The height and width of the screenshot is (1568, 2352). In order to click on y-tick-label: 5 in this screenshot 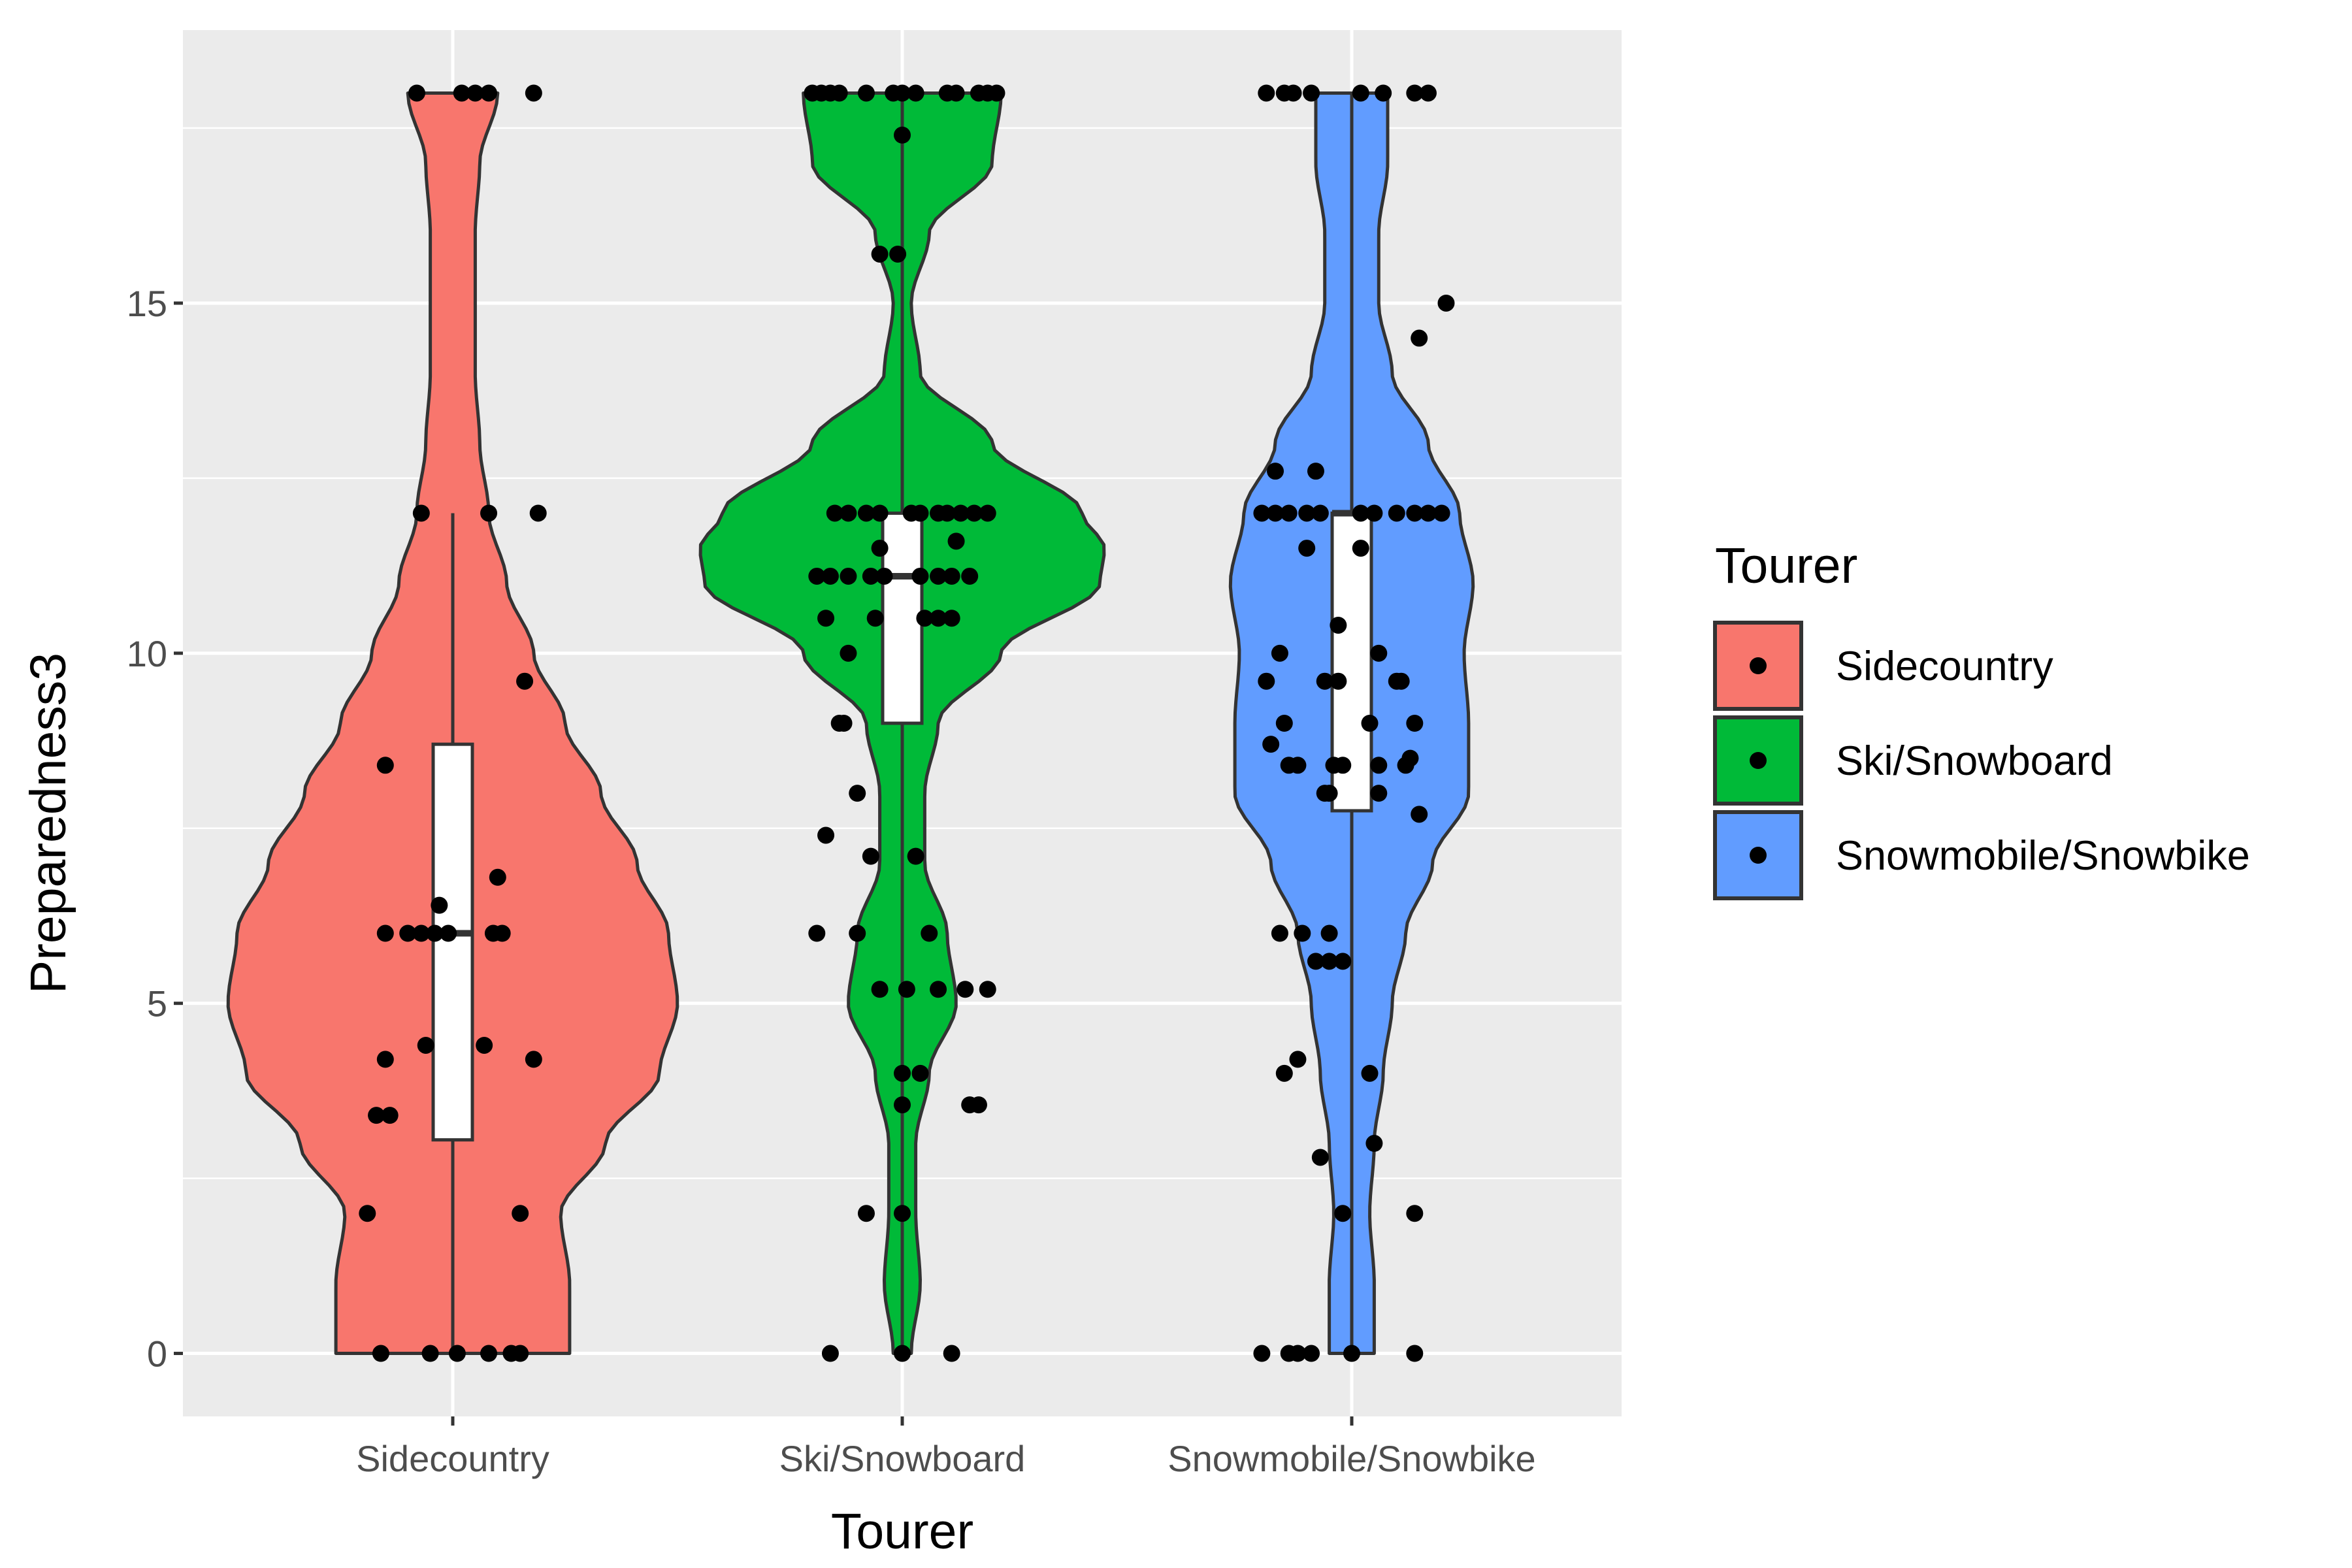, I will do `click(157, 1003)`.